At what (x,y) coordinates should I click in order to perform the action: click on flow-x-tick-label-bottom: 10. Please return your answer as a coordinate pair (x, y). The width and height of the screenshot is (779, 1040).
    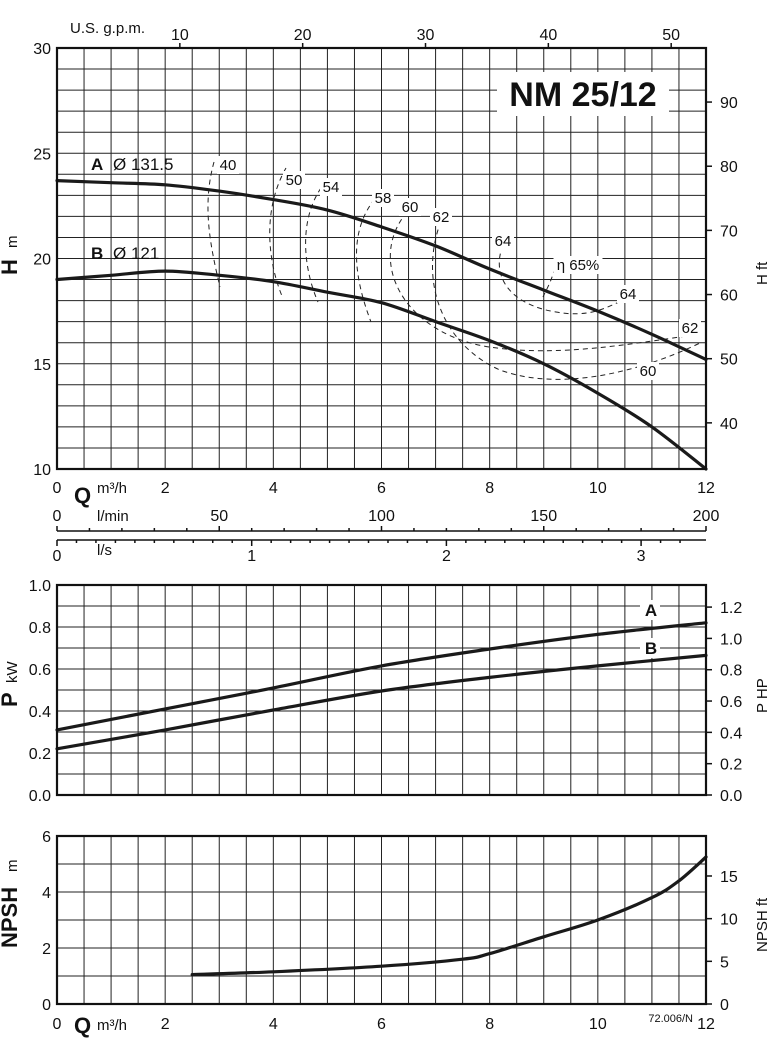
    Looking at the image, I should click on (598, 1024).